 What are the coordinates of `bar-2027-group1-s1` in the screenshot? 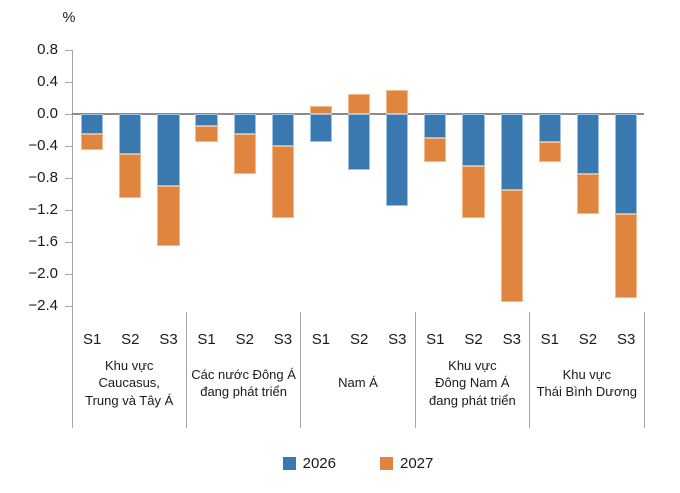 It's located at (92, 142).